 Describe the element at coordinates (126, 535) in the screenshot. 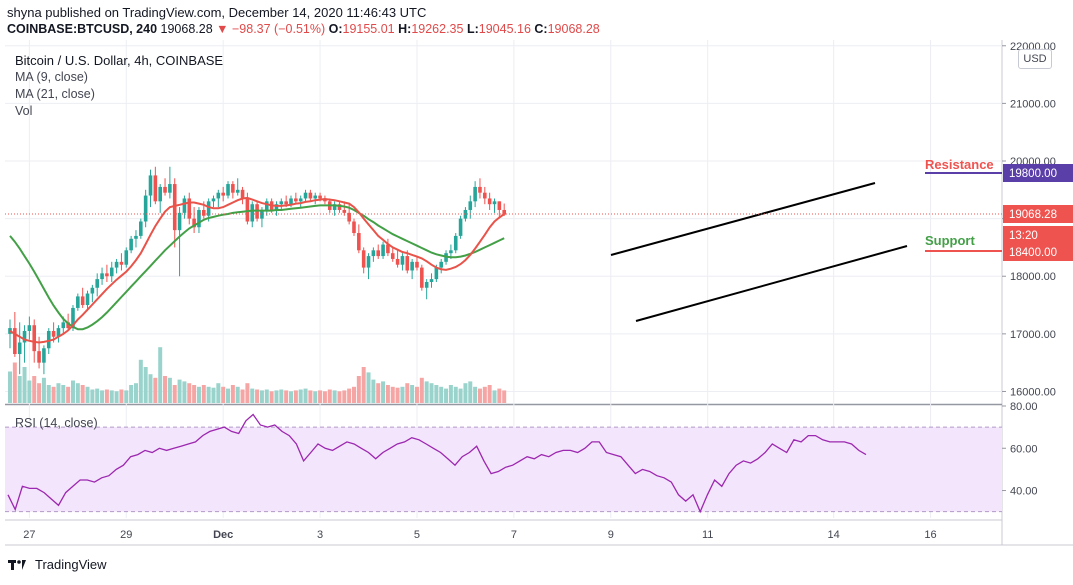

I see `time-tick-label: 29` at that location.